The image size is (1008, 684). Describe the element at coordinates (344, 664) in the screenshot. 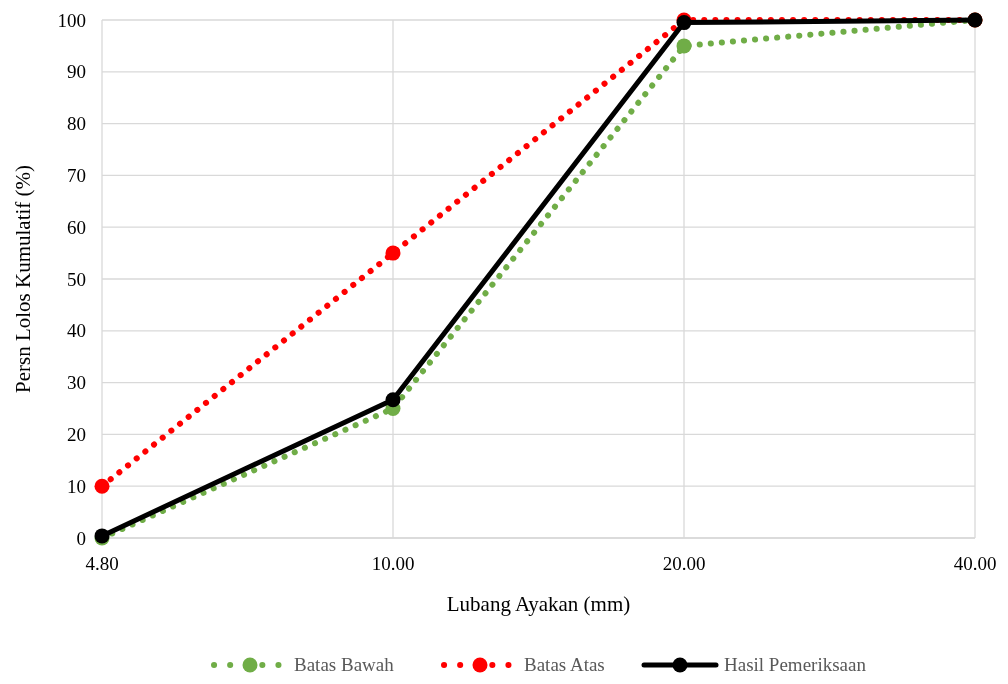

I see `legend-label: Batas Bawah` at that location.